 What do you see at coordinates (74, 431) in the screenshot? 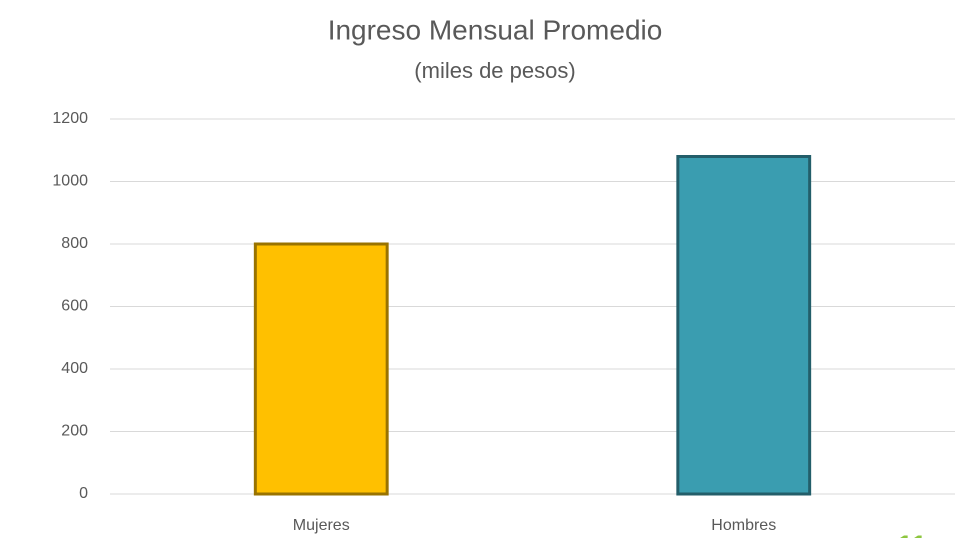
I see `y-tick-label: 200` at bounding box center [74, 431].